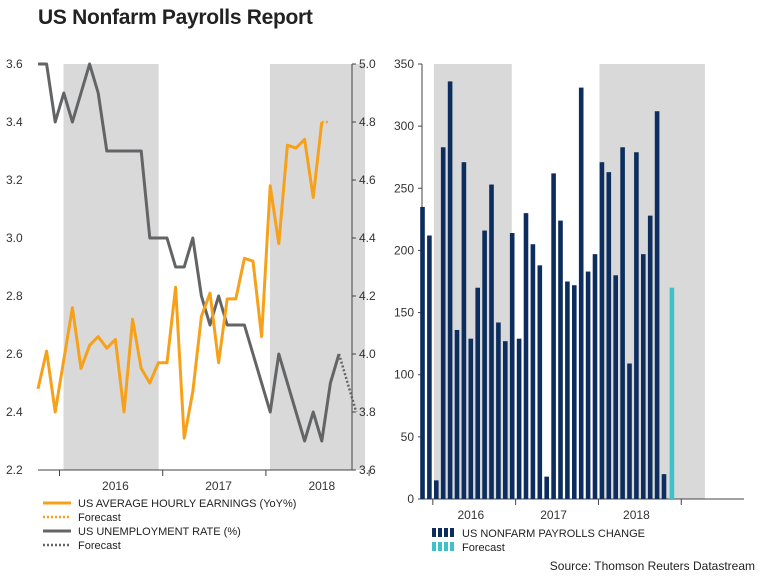 This screenshot has width=768, height=576. I want to click on bar-y-tick-label: 100, so click(404, 375).